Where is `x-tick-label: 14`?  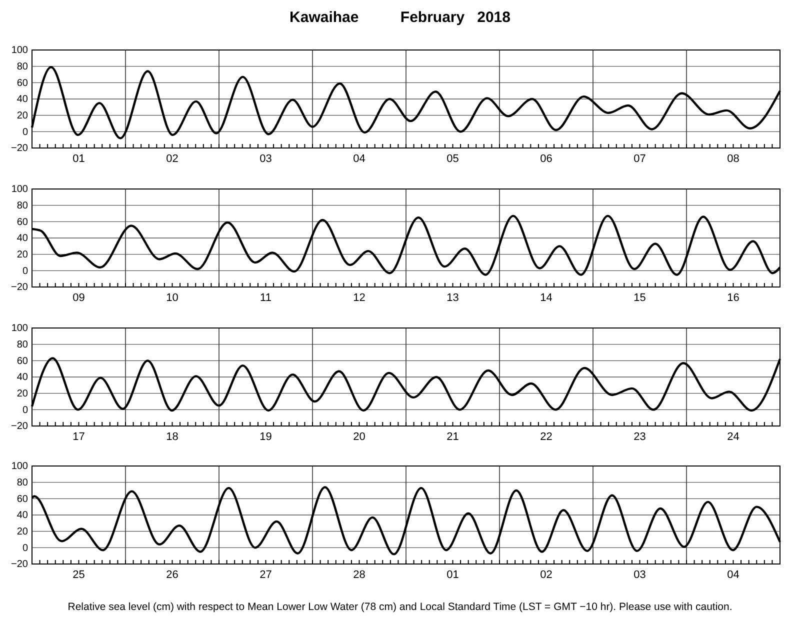 x-tick-label: 14 is located at coordinates (546, 298).